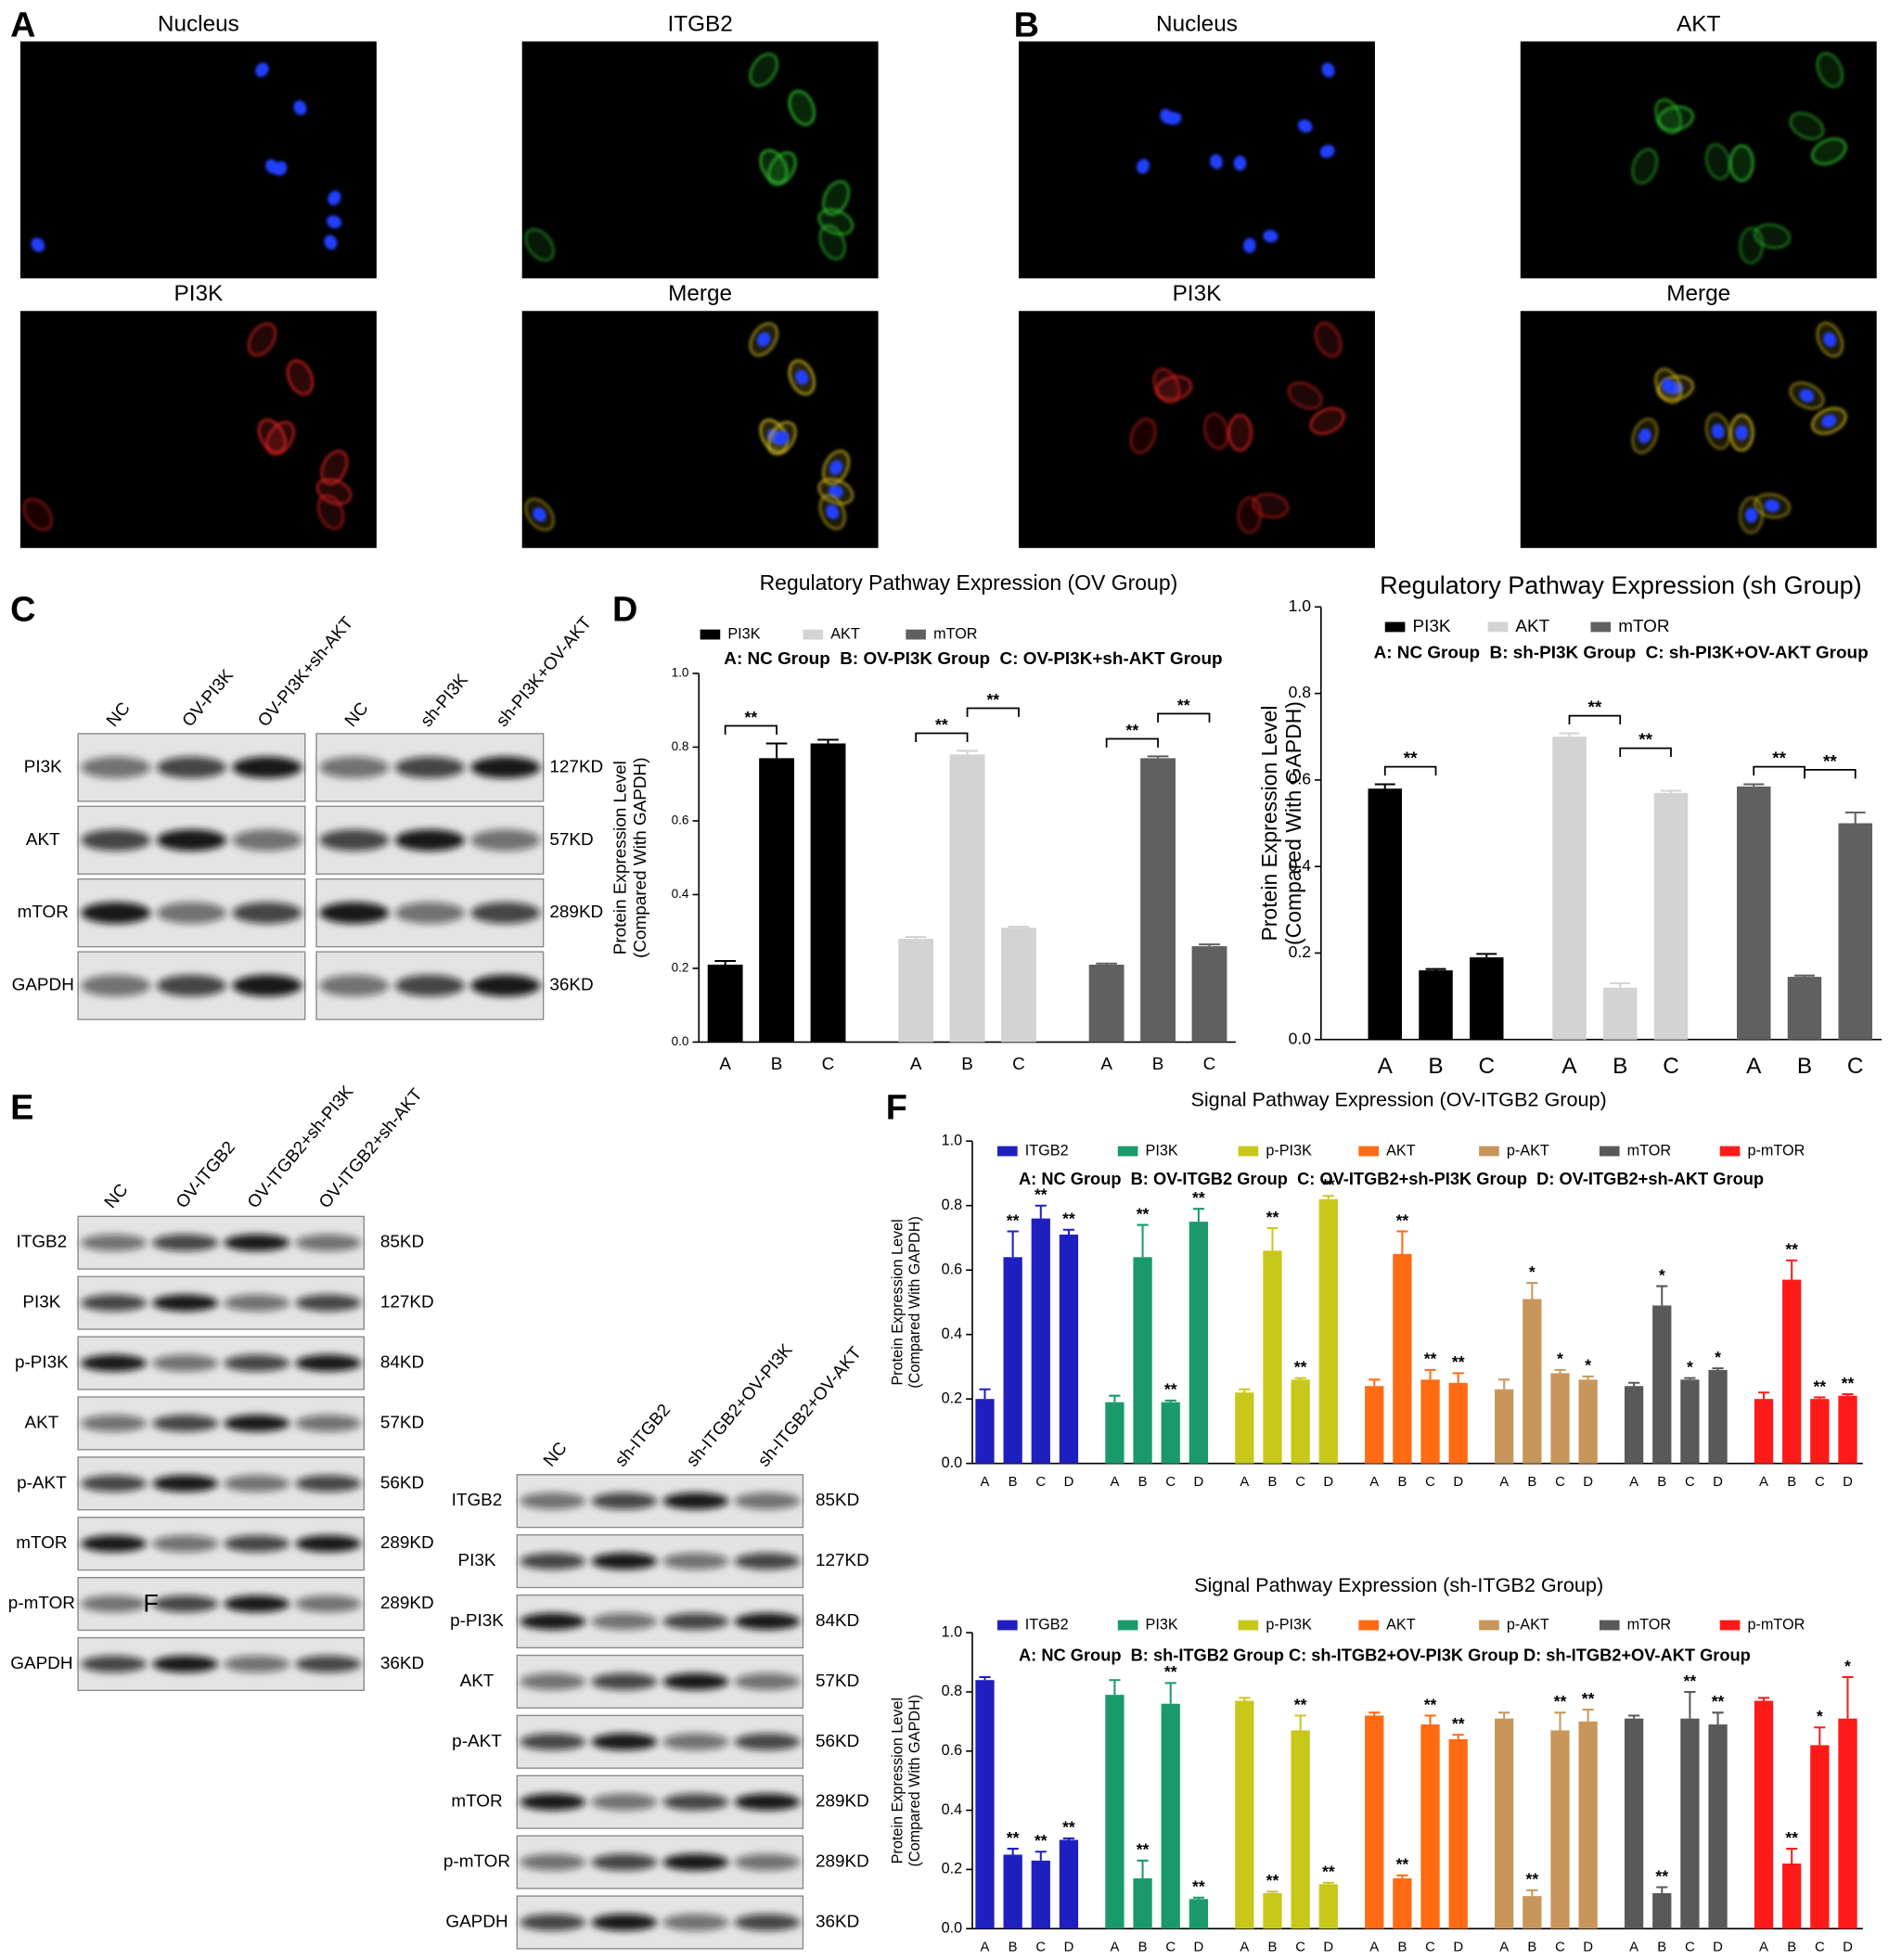 The height and width of the screenshot is (1960, 1902). Describe the element at coordinates (305, 672) in the screenshot. I see `lane-label: OV-PI3K+sh-AKT` at that location.